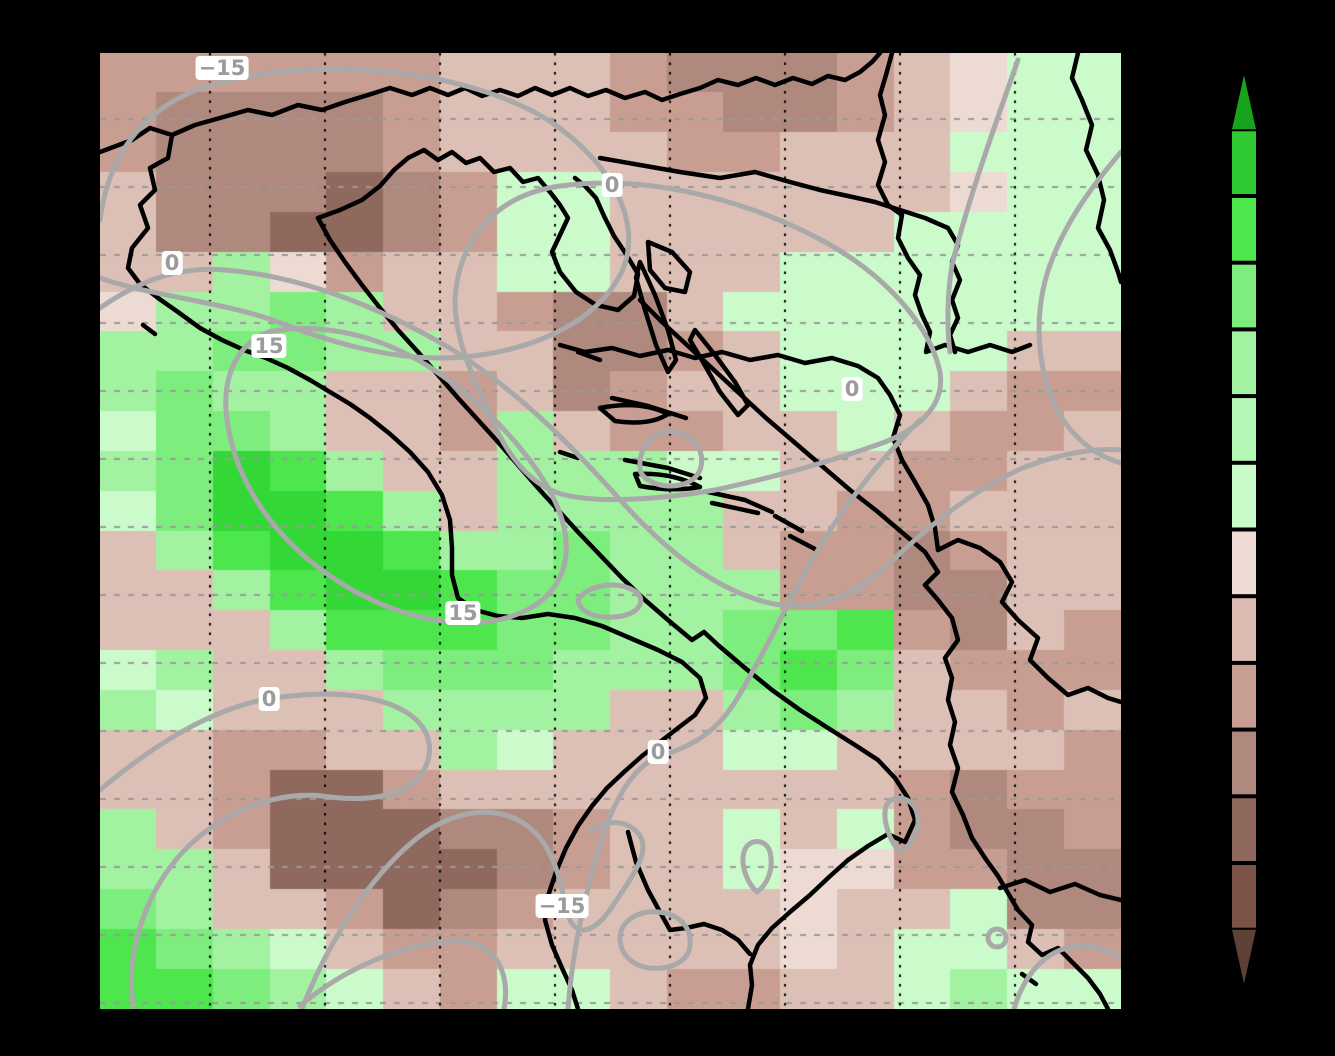 This screenshot has height=1056, width=1335. I want to click on colorbar-svg, so click(1244, 529).